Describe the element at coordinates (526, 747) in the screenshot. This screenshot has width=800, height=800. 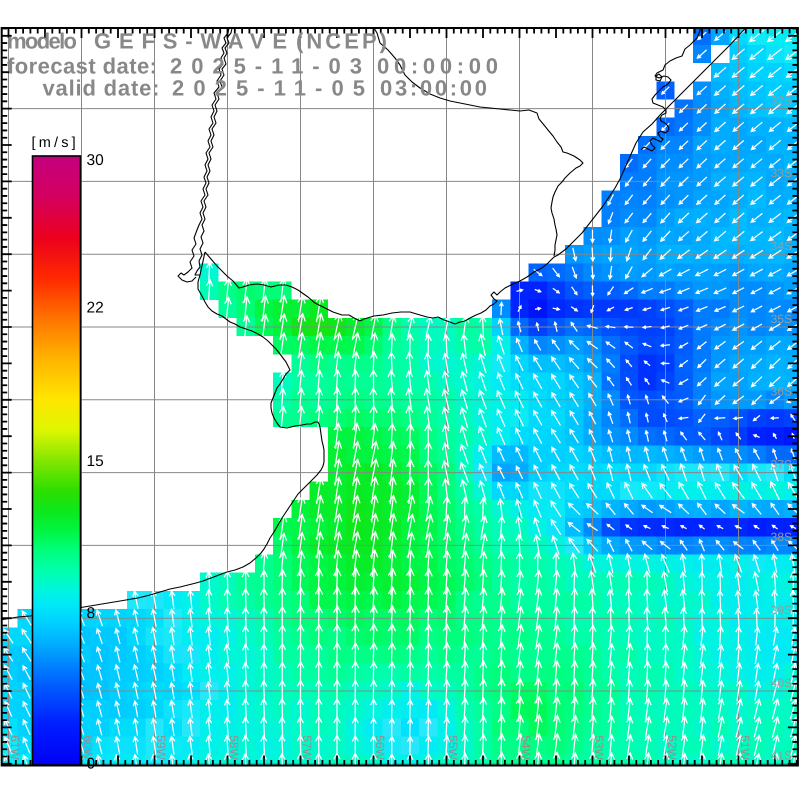
I see `svg-text: 54W` at that location.